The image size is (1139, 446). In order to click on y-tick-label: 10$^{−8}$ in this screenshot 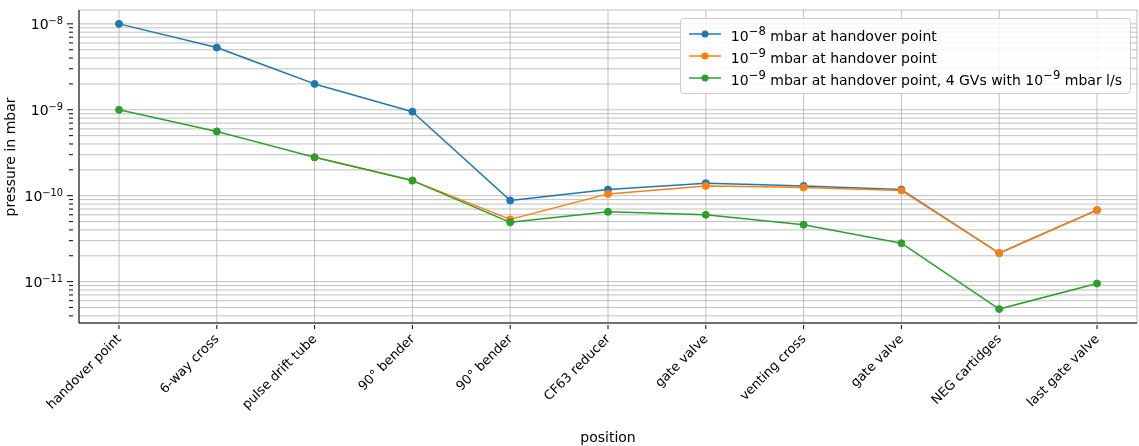, I will do `click(46, 23)`.